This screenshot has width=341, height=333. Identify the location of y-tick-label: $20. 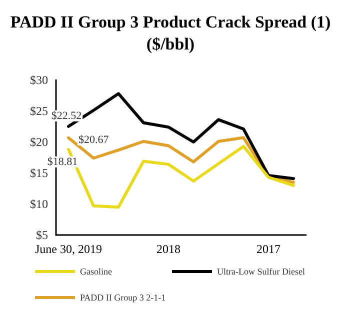
(39, 142).